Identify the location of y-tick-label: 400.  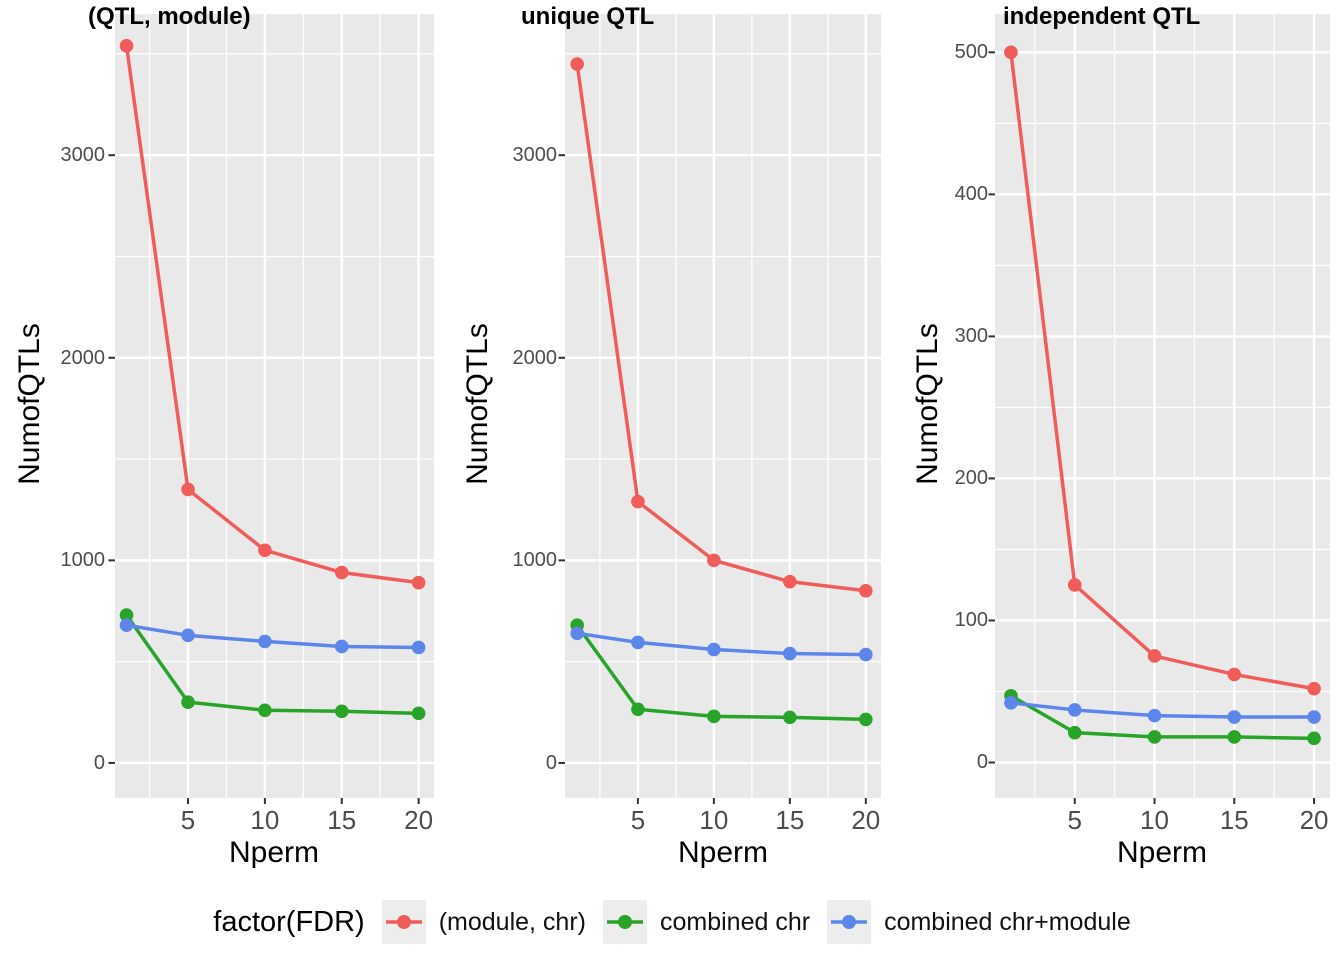
(971, 194).